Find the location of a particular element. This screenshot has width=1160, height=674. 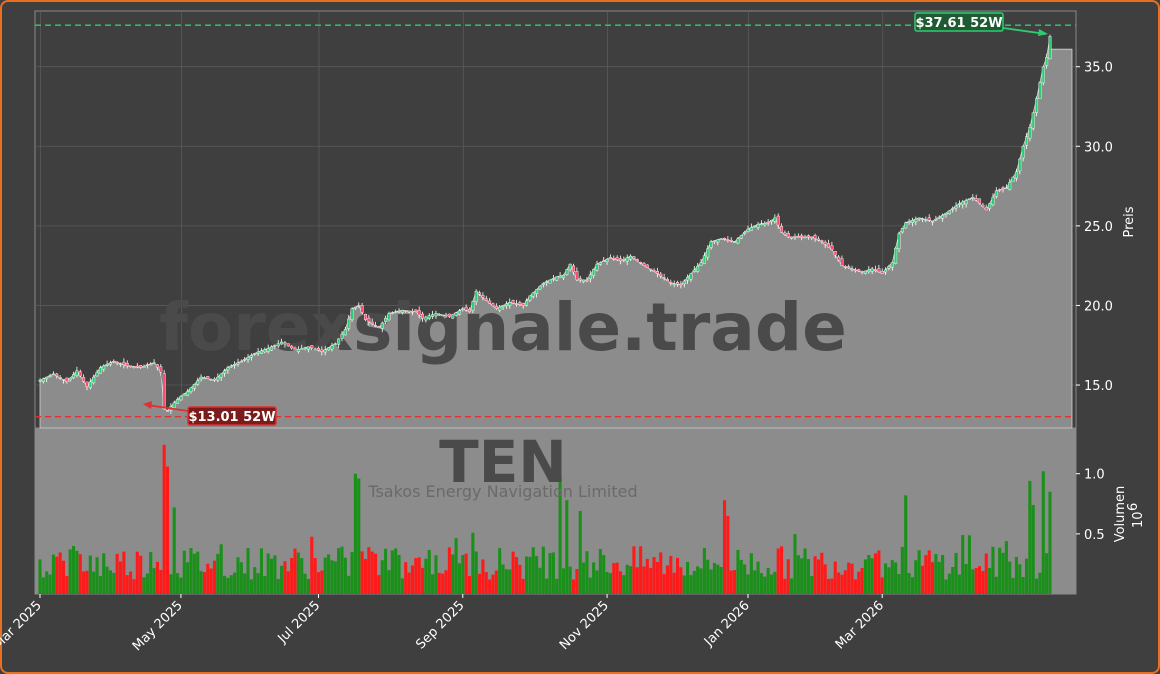

x-tick-label: Jan 2026 is located at coordinates (727, 624).